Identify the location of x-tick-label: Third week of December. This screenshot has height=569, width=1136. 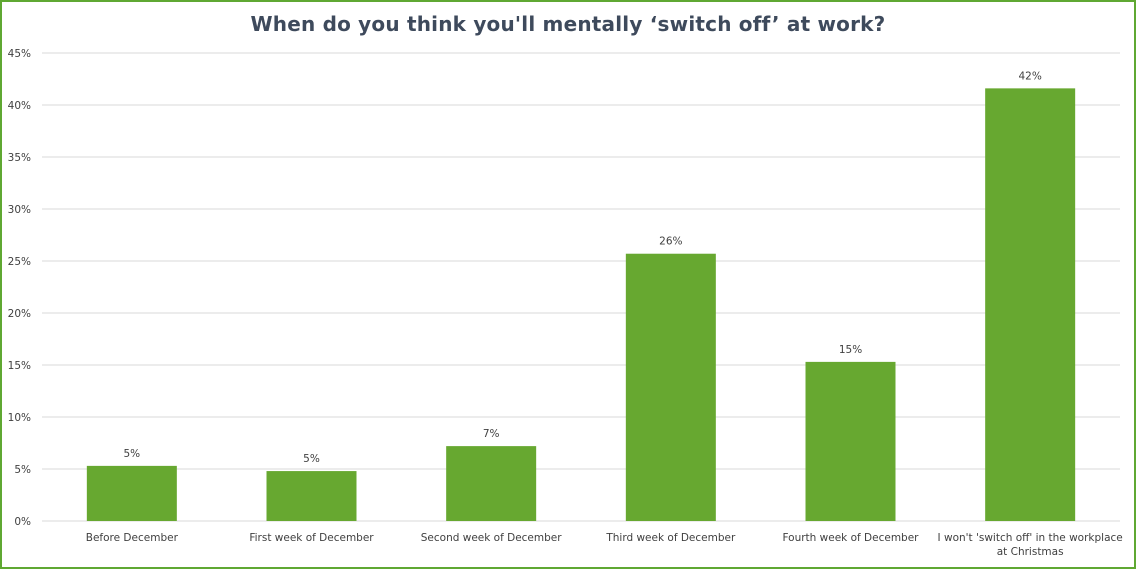
(670, 538).